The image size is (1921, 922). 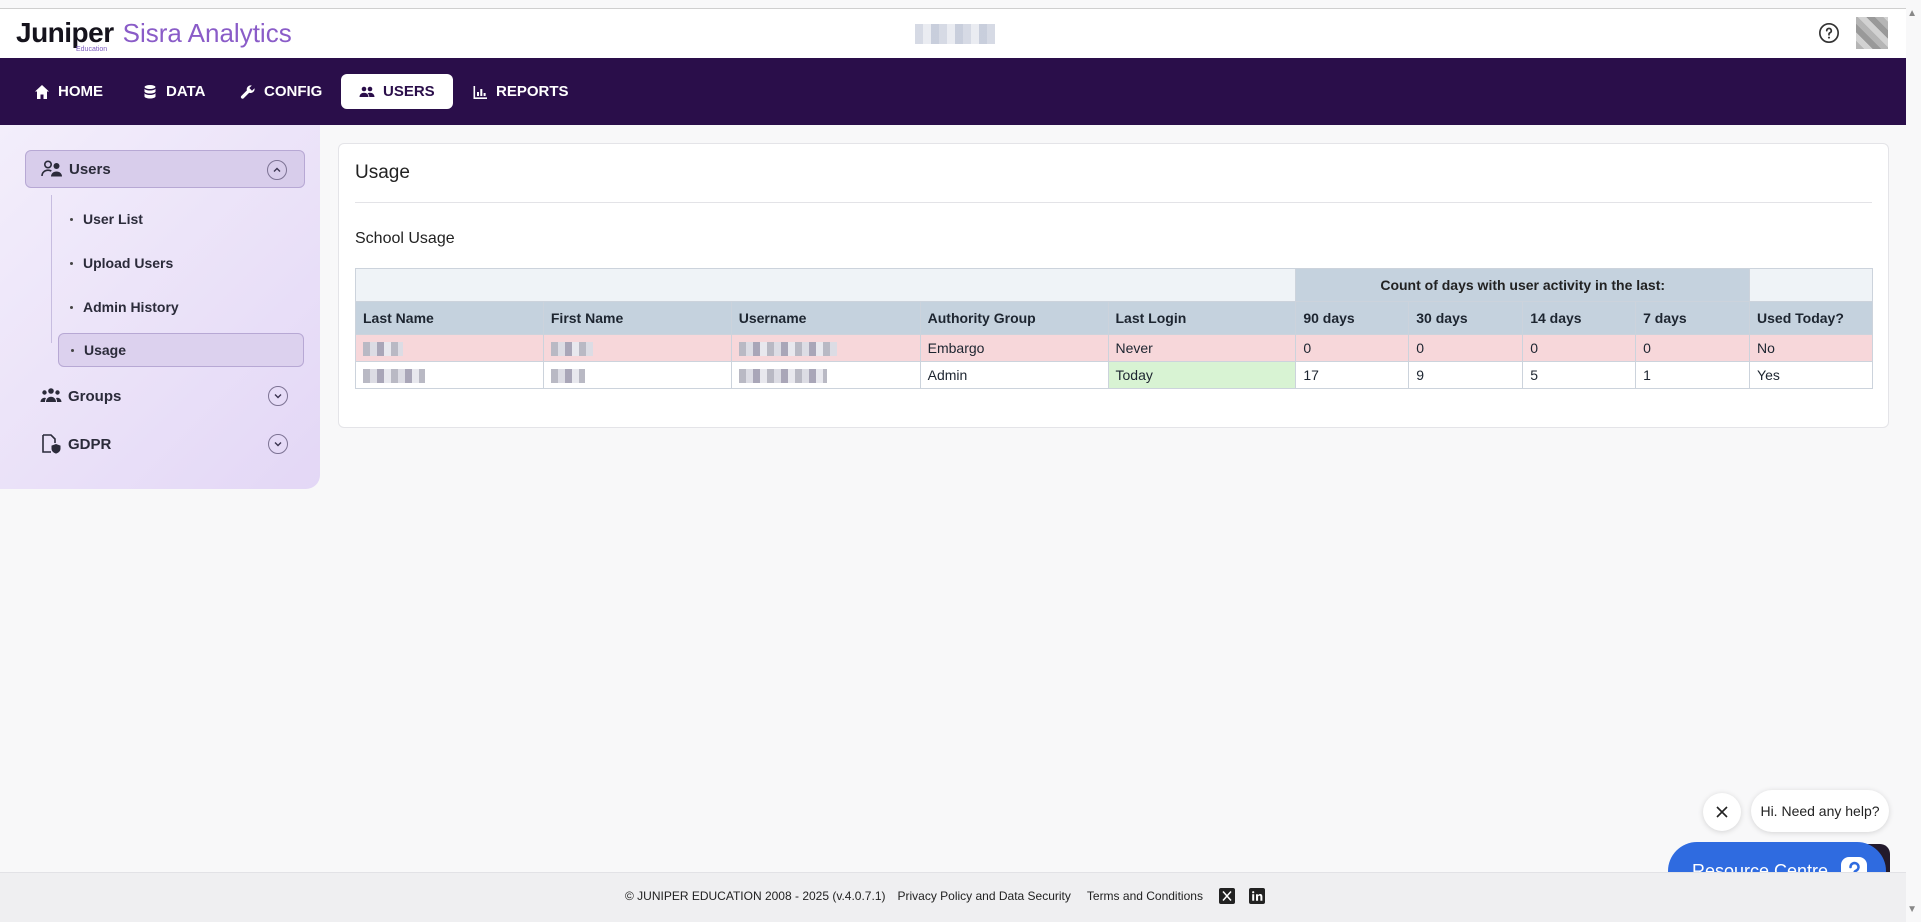 I want to click on linkedin-icon, so click(x=1256, y=896).